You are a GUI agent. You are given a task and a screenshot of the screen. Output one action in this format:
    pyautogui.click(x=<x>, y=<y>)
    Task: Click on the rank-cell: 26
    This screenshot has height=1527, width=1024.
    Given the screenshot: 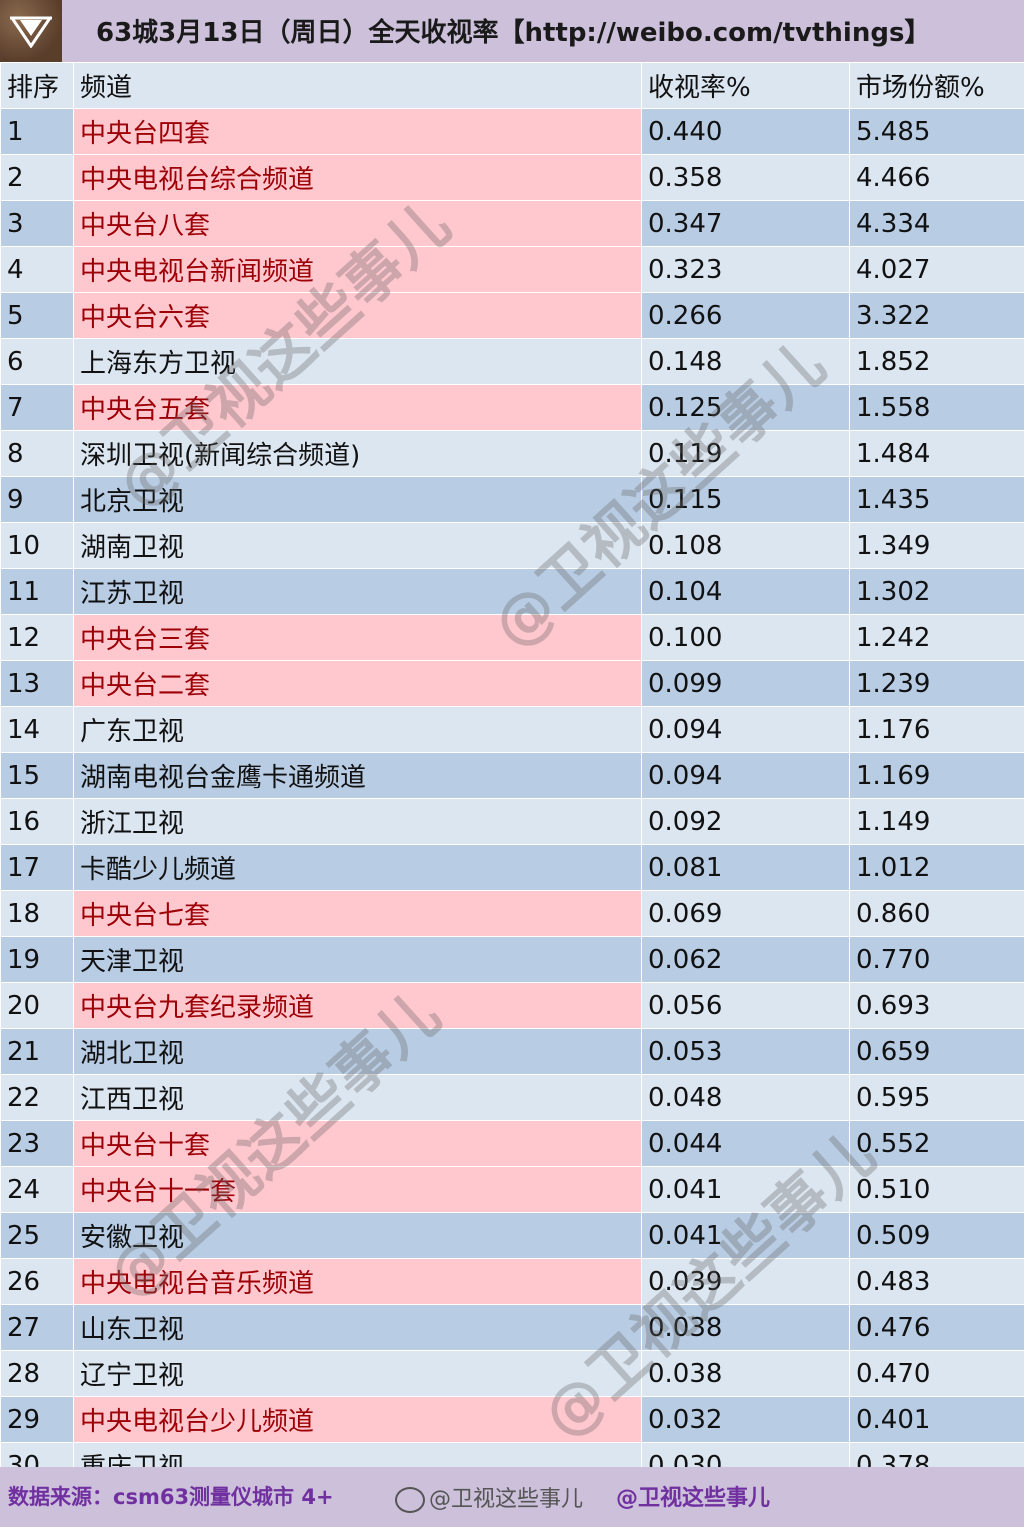 What is the action you would take?
    pyautogui.click(x=37, y=1281)
    